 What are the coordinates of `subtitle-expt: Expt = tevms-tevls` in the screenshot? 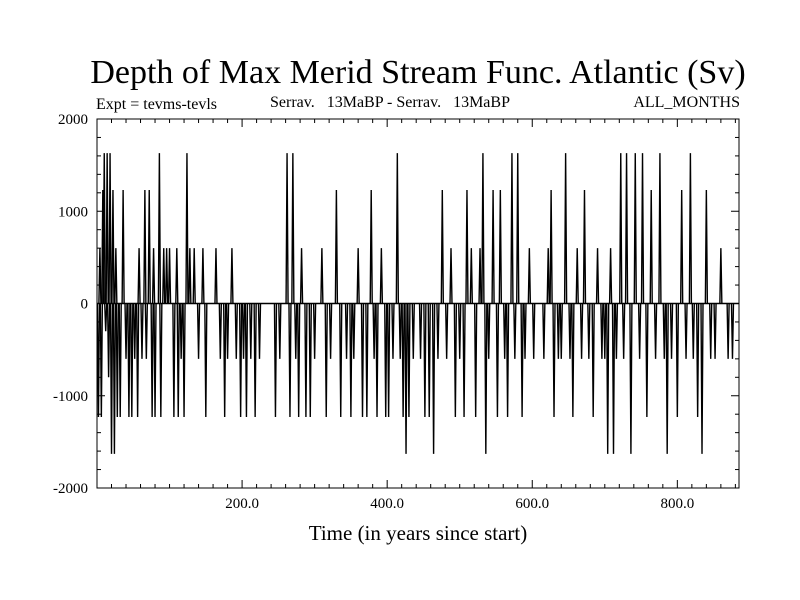 It's located at (156, 104).